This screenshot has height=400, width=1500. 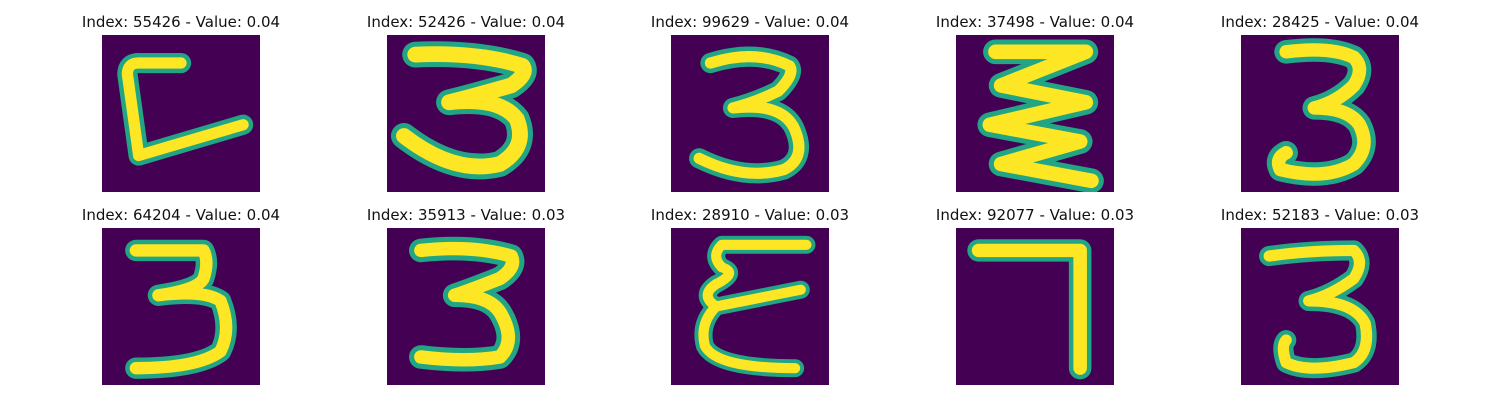 I want to click on panel-title: Index: 99629 - Value: 0.04, so click(x=750, y=22).